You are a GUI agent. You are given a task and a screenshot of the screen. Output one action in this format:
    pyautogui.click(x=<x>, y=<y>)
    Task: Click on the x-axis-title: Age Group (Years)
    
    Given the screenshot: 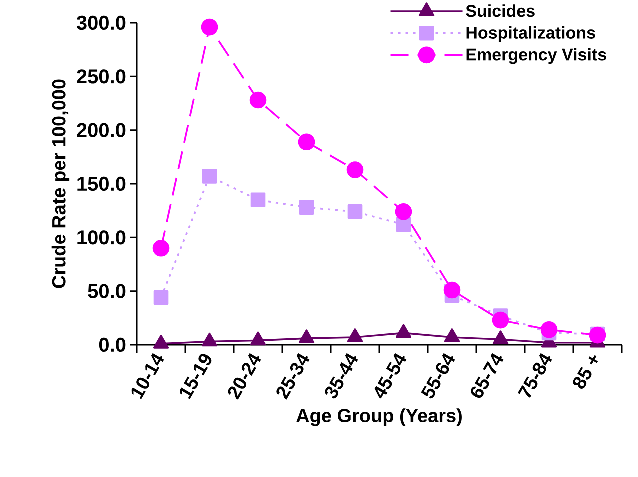 What is the action you would take?
    pyautogui.click(x=379, y=417)
    